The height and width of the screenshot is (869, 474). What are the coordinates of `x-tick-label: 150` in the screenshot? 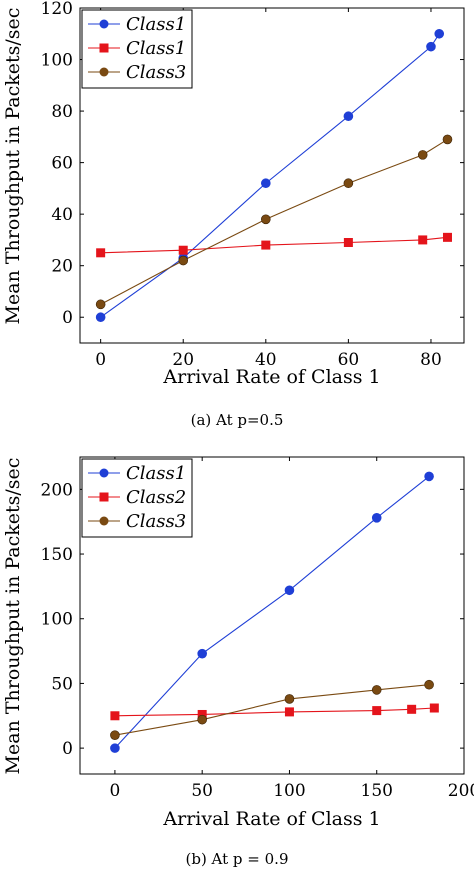 It's located at (377, 791).